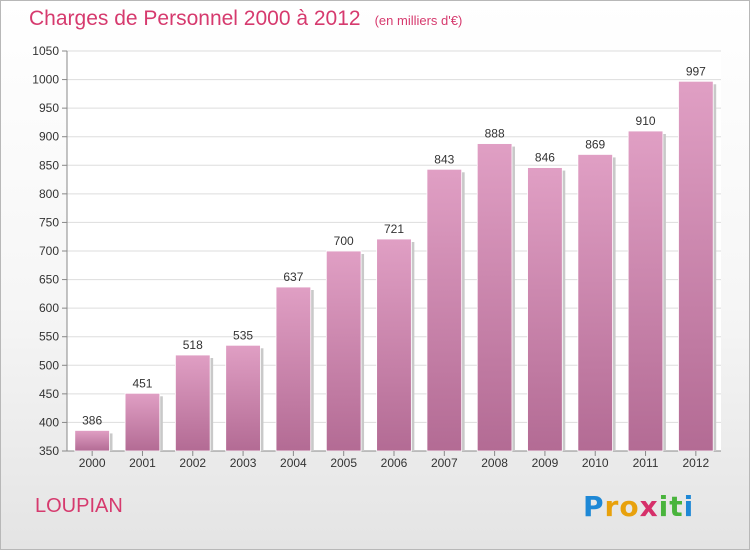 This screenshot has height=550, width=750. I want to click on x-tick-label: 2011, so click(646, 463).